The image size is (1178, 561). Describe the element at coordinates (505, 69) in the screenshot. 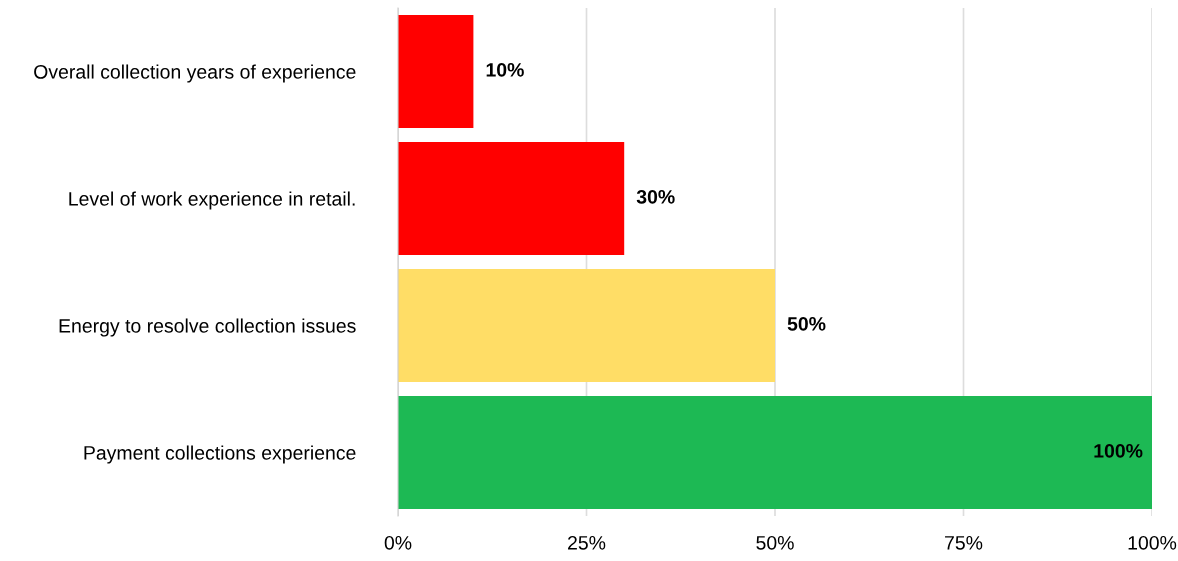

I see `data-label: 10%` at that location.